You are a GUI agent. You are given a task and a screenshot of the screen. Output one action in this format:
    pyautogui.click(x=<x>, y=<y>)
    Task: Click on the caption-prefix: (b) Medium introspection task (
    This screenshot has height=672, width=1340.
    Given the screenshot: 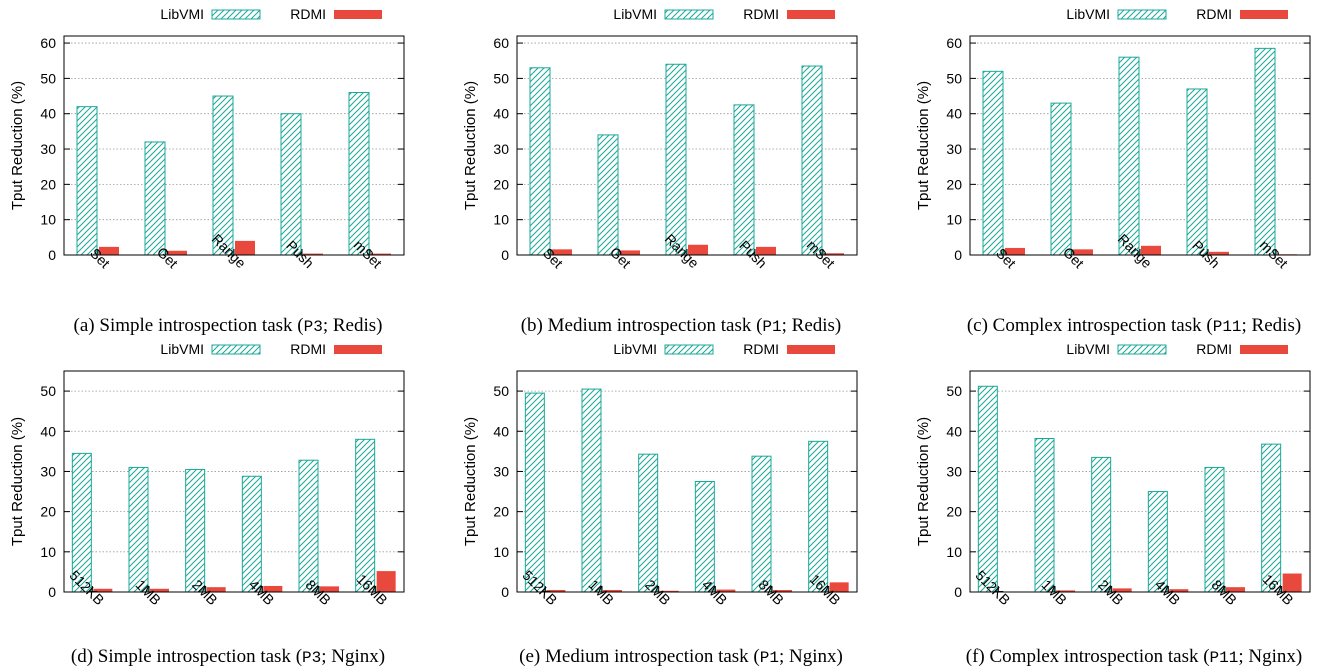 What is the action you would take?
    pyautogui.click(x=642, y=325)
    